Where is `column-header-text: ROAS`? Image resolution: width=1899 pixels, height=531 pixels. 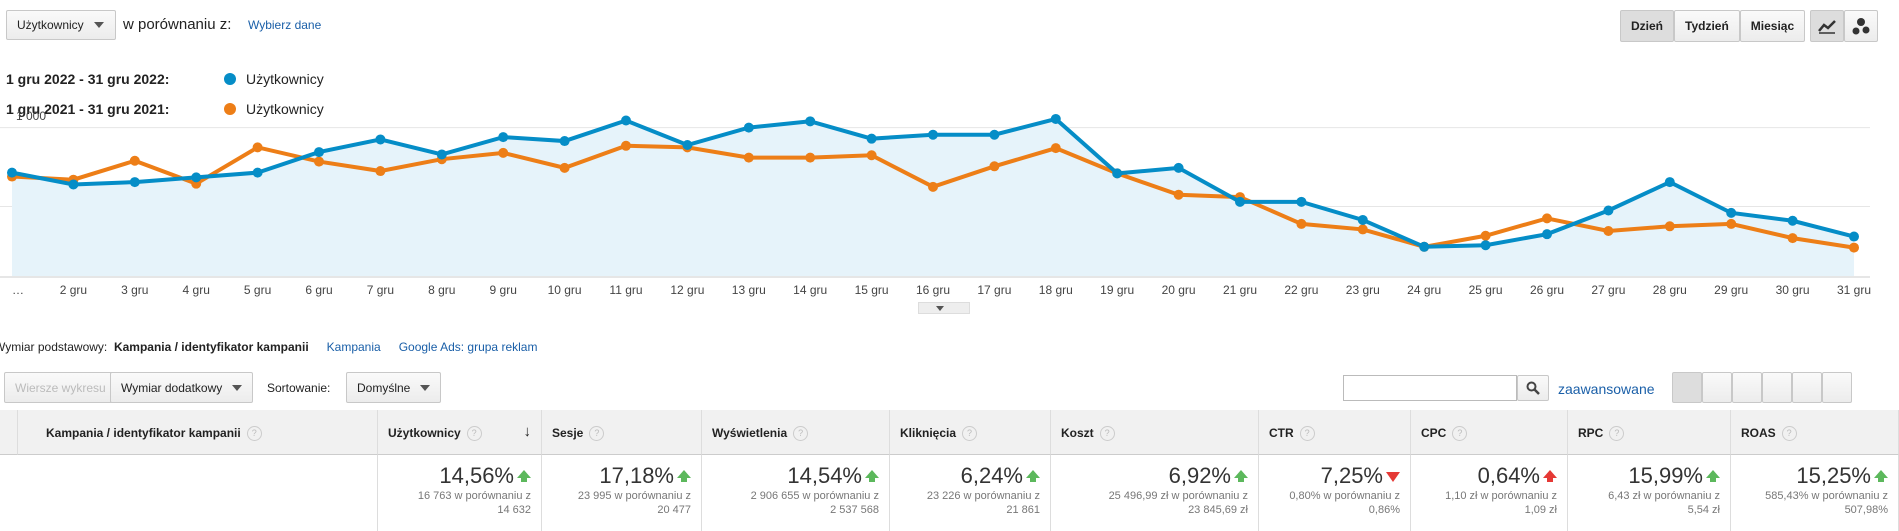 column-header-text: ROAS is located at coordinates (1758, 433).